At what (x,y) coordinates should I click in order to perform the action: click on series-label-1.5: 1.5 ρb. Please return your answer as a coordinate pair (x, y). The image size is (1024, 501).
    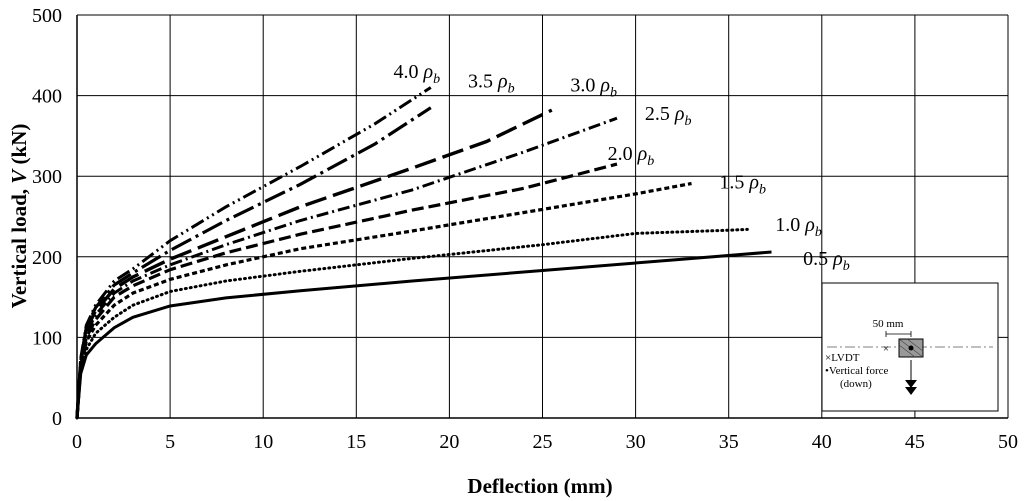
    Looking at the image, I should click on (742, 184).